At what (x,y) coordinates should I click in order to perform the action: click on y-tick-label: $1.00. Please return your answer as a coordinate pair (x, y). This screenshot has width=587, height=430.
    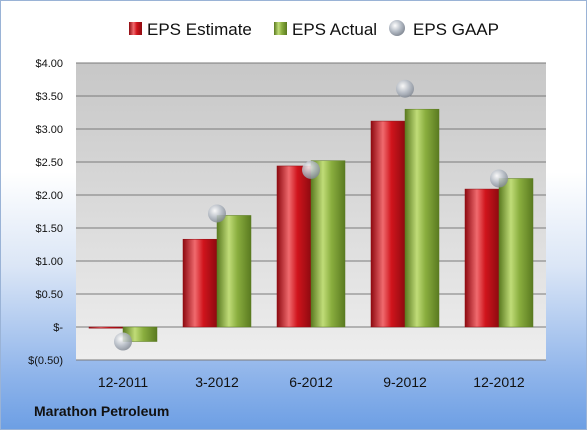
    Looking at the image, I should click on (49, 262).